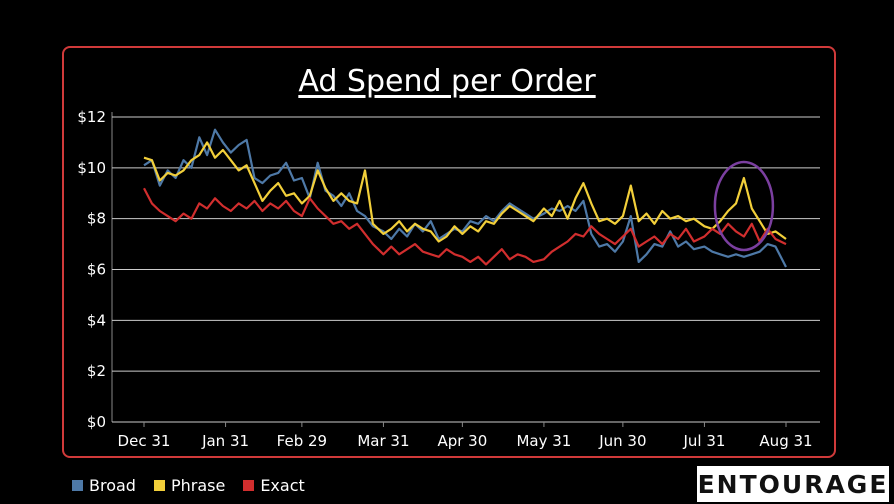  I want to click on legend-label-phrase: Phrase, so click(198, 485).